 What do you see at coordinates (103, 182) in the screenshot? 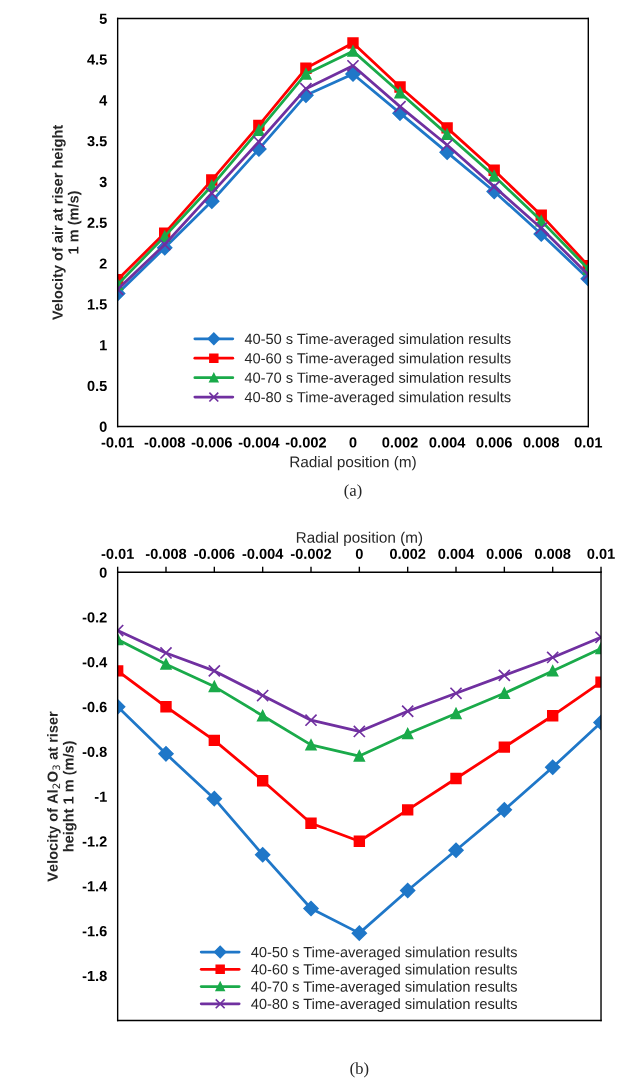
I see `y-tick-label: 3` at bounding box center [103, 182].